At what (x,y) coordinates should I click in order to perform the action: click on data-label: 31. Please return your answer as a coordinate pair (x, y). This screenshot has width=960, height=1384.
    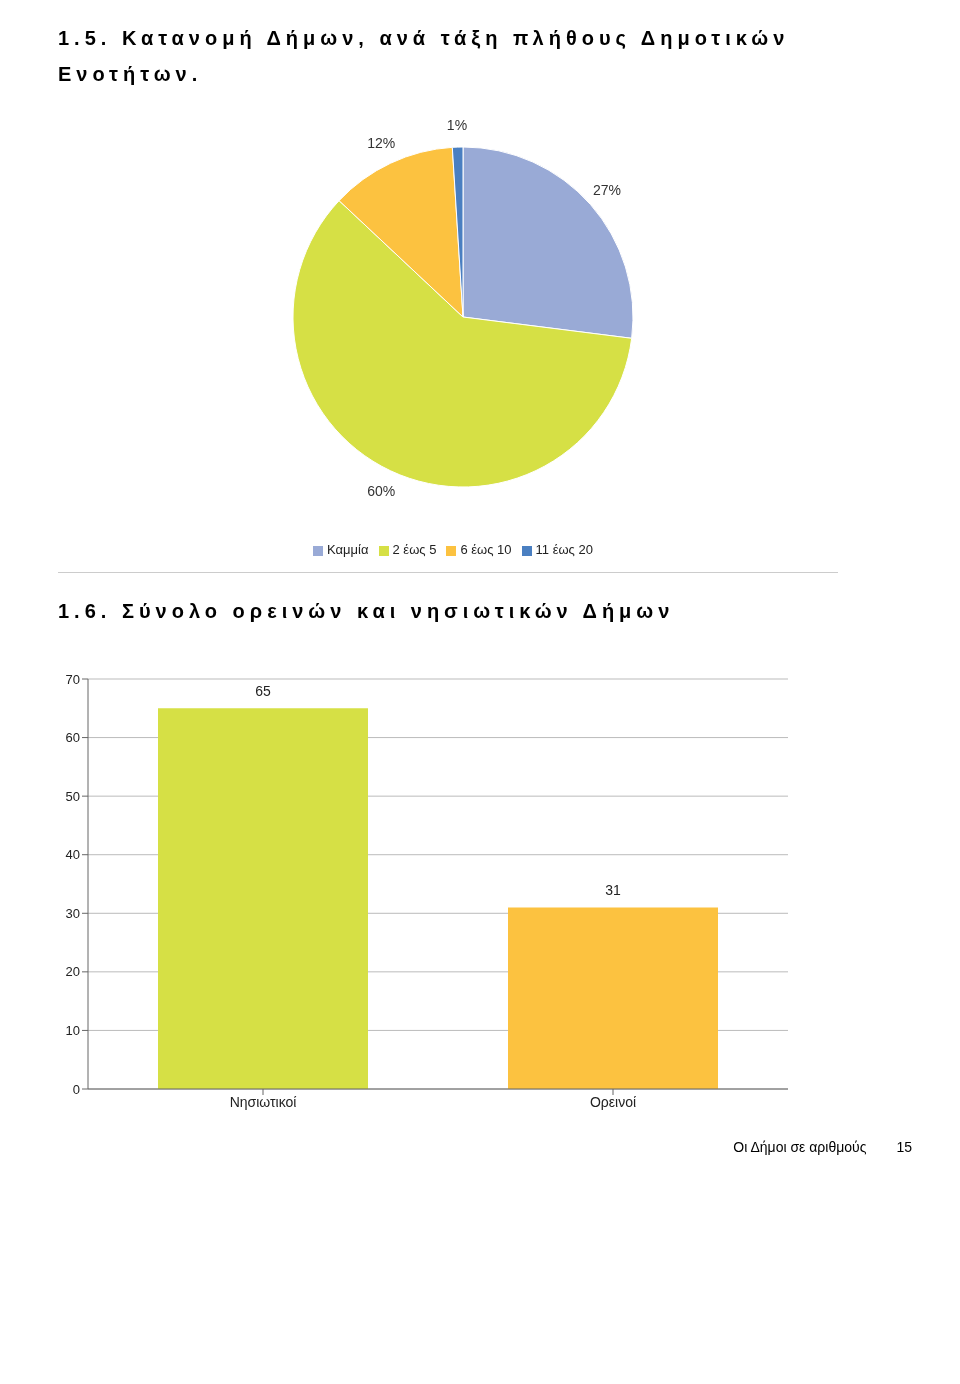
    Looking at the image, I should click on (613, 890).